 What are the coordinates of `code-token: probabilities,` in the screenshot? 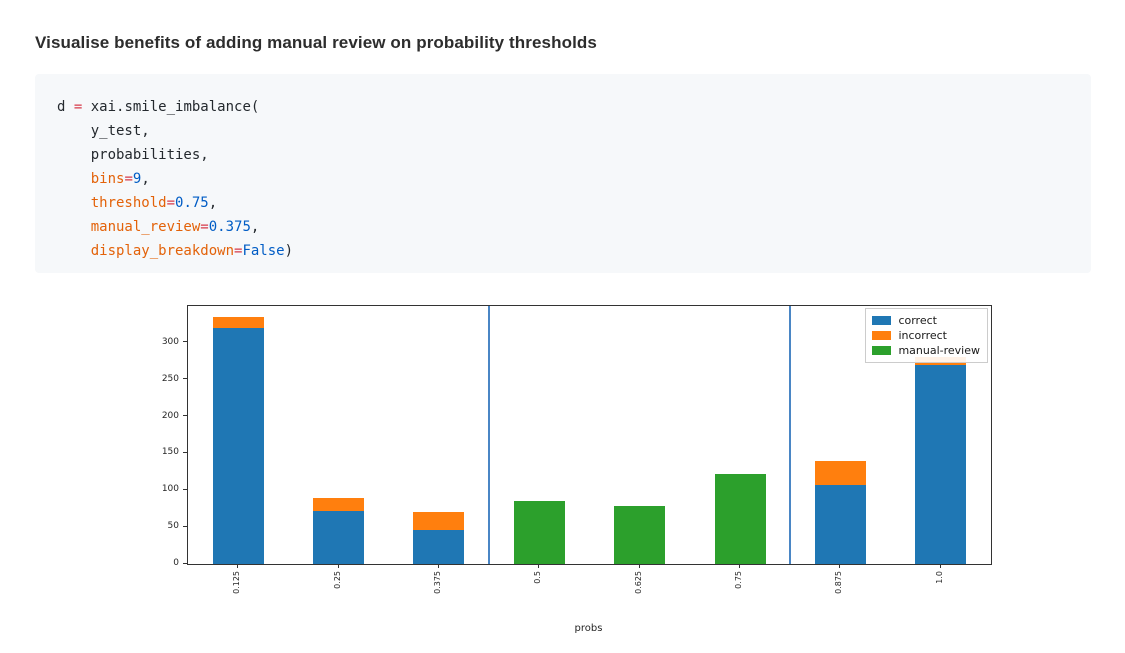 It's located at (133, 155).